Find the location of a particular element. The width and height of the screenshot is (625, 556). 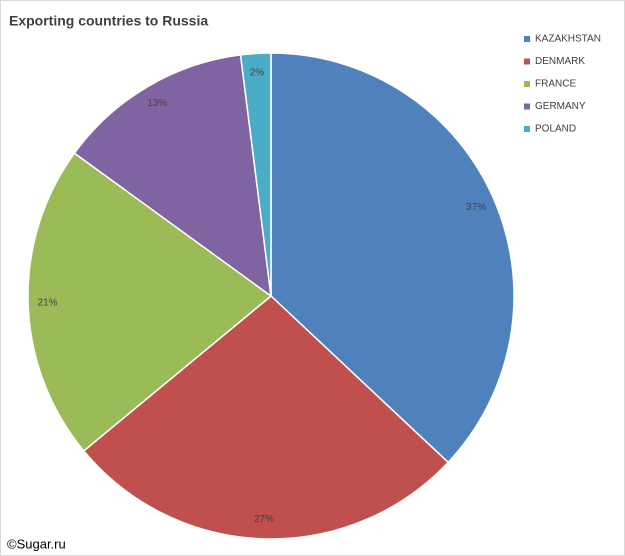

legend-label: FRANCE is located at coordinates (555, 84).